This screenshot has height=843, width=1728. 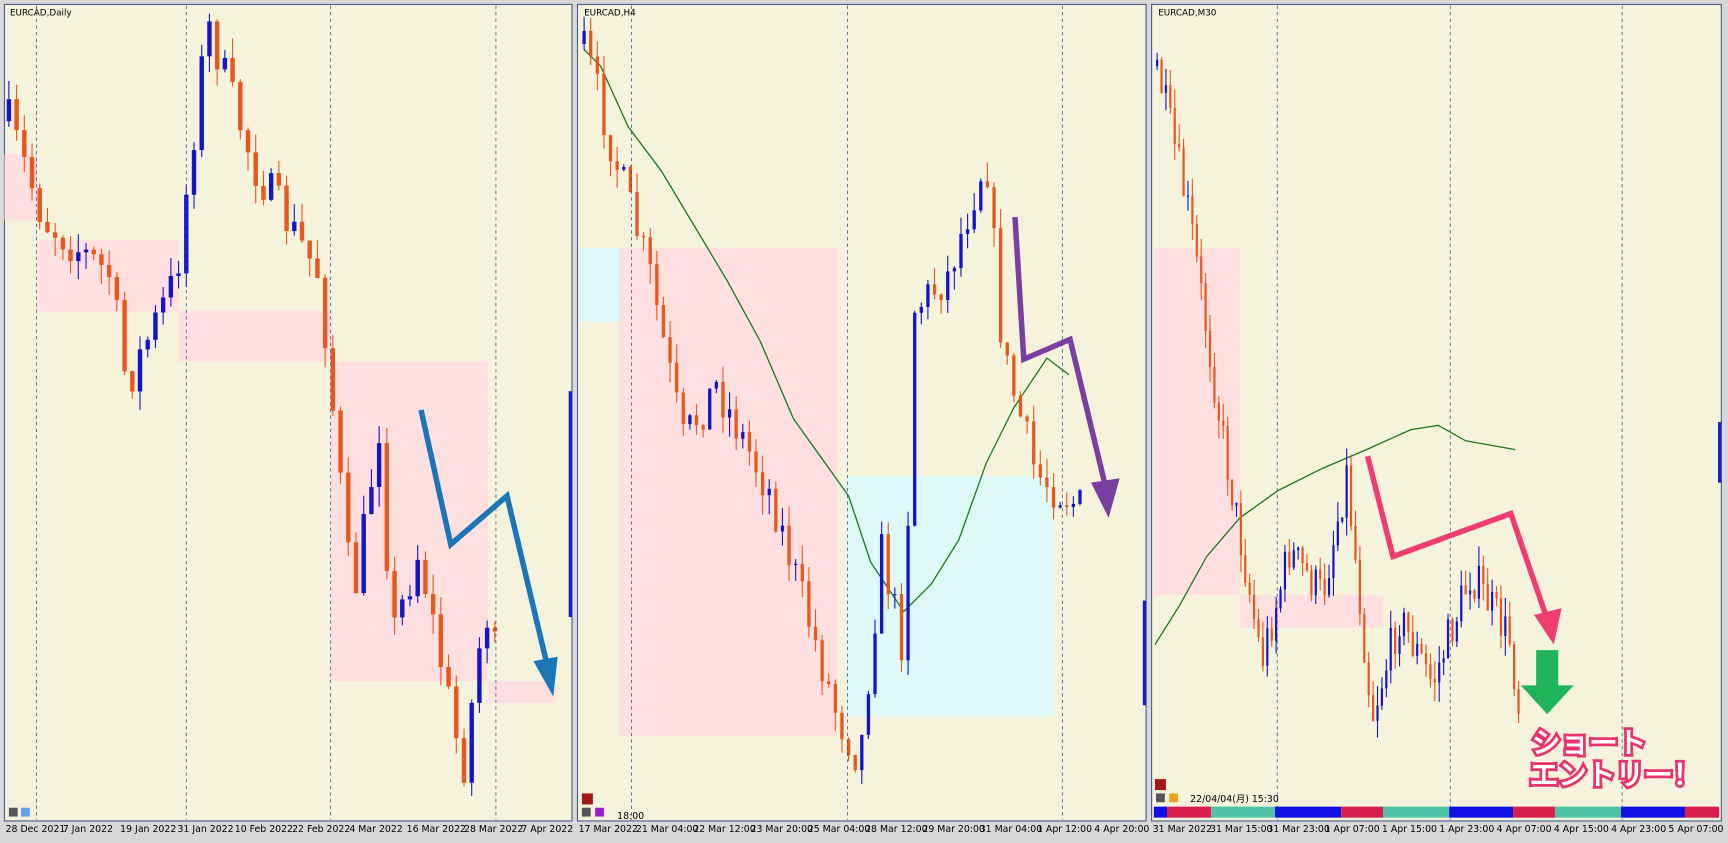 I want to click on date-label: 31 Mar 04:00, so click(x=1011, y=829).